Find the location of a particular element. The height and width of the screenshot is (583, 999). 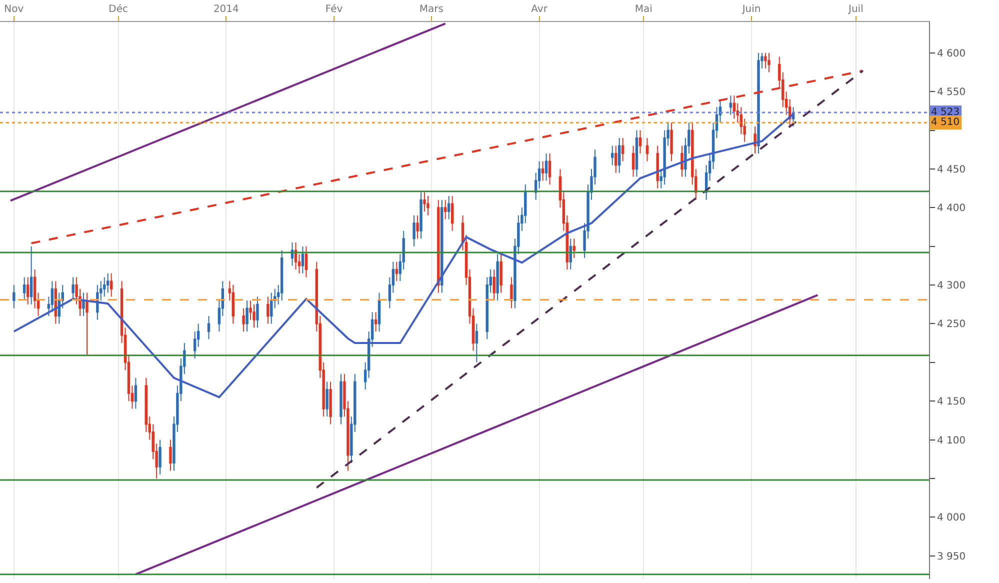

x-tick-label: Juin is located at coordinates (751, 9).